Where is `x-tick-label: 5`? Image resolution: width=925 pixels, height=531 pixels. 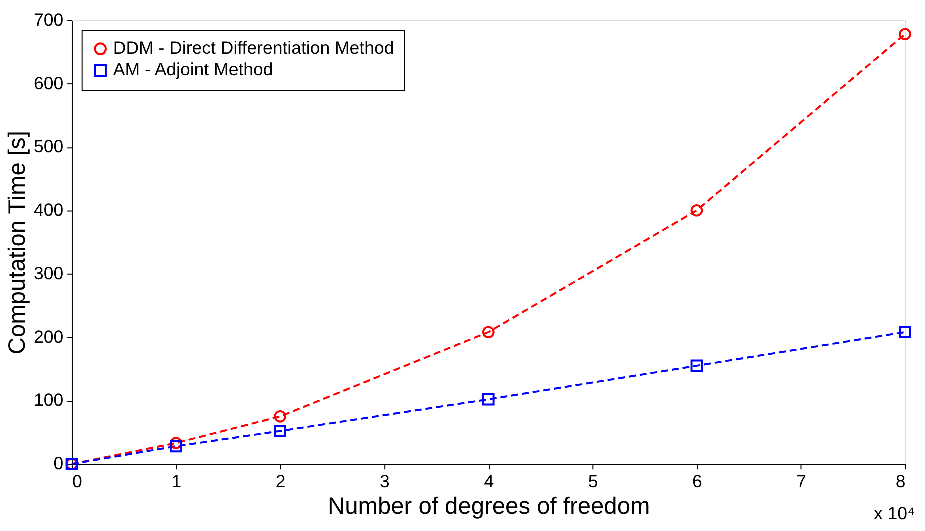
x-tick-label: 5 is located at coordinates (593, 481).